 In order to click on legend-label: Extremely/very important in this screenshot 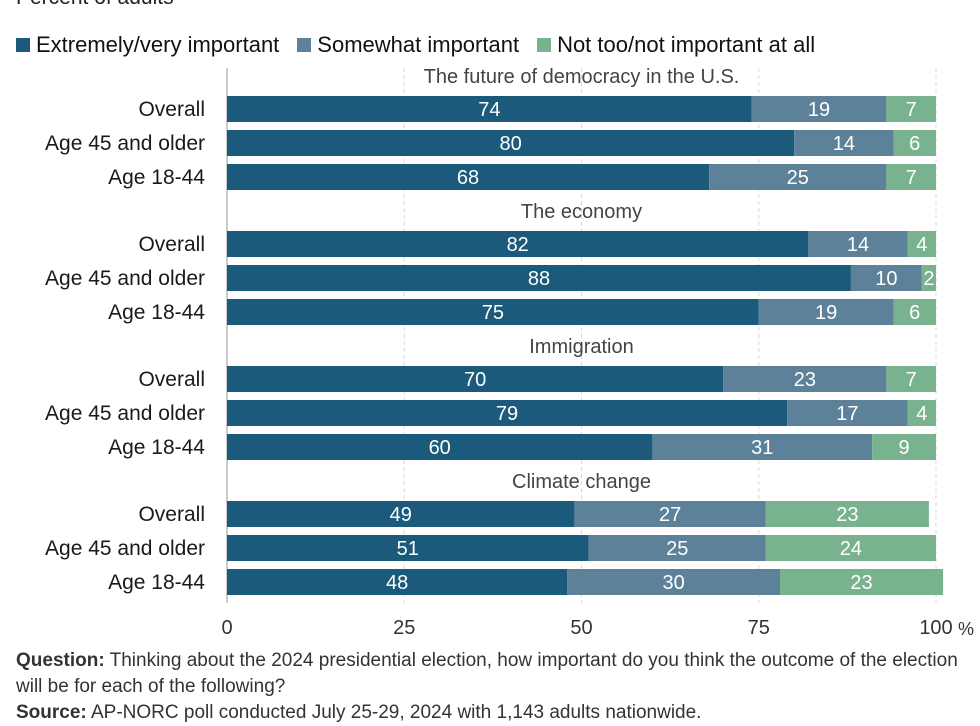, I will do `click(158, 44)`.